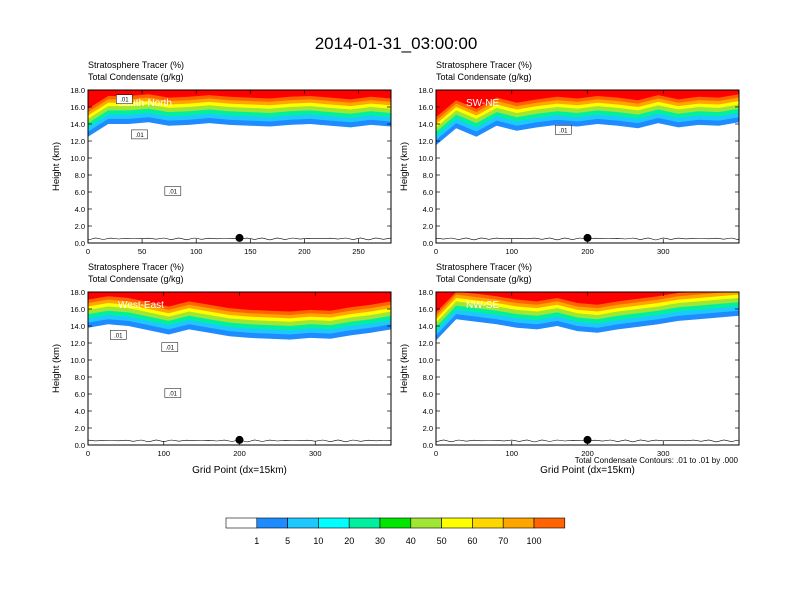 The image size is (792, 612). What do you see at coordinates (239, 470) in the screenshot?
I see `x-axis-label: Grid Point (dx=15km)` at bounding box center [239, 470].